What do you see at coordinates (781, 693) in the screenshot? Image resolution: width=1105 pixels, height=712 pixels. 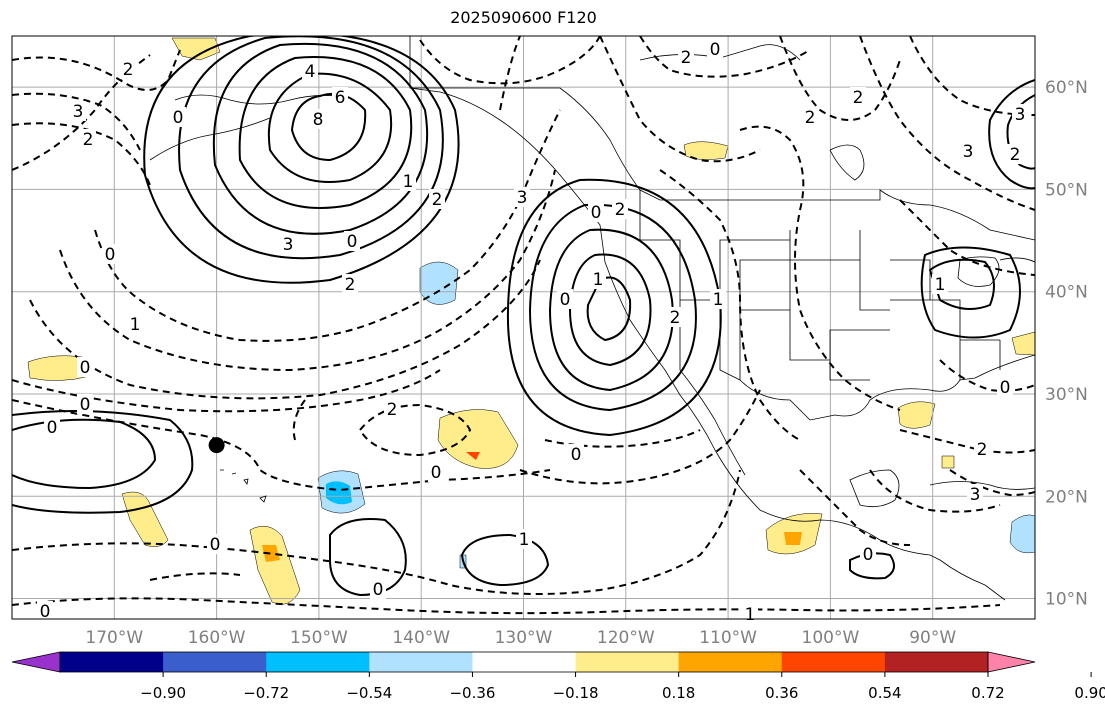 I see `colorbar-tick-label: 0.36` at bounding box center [781, 693].